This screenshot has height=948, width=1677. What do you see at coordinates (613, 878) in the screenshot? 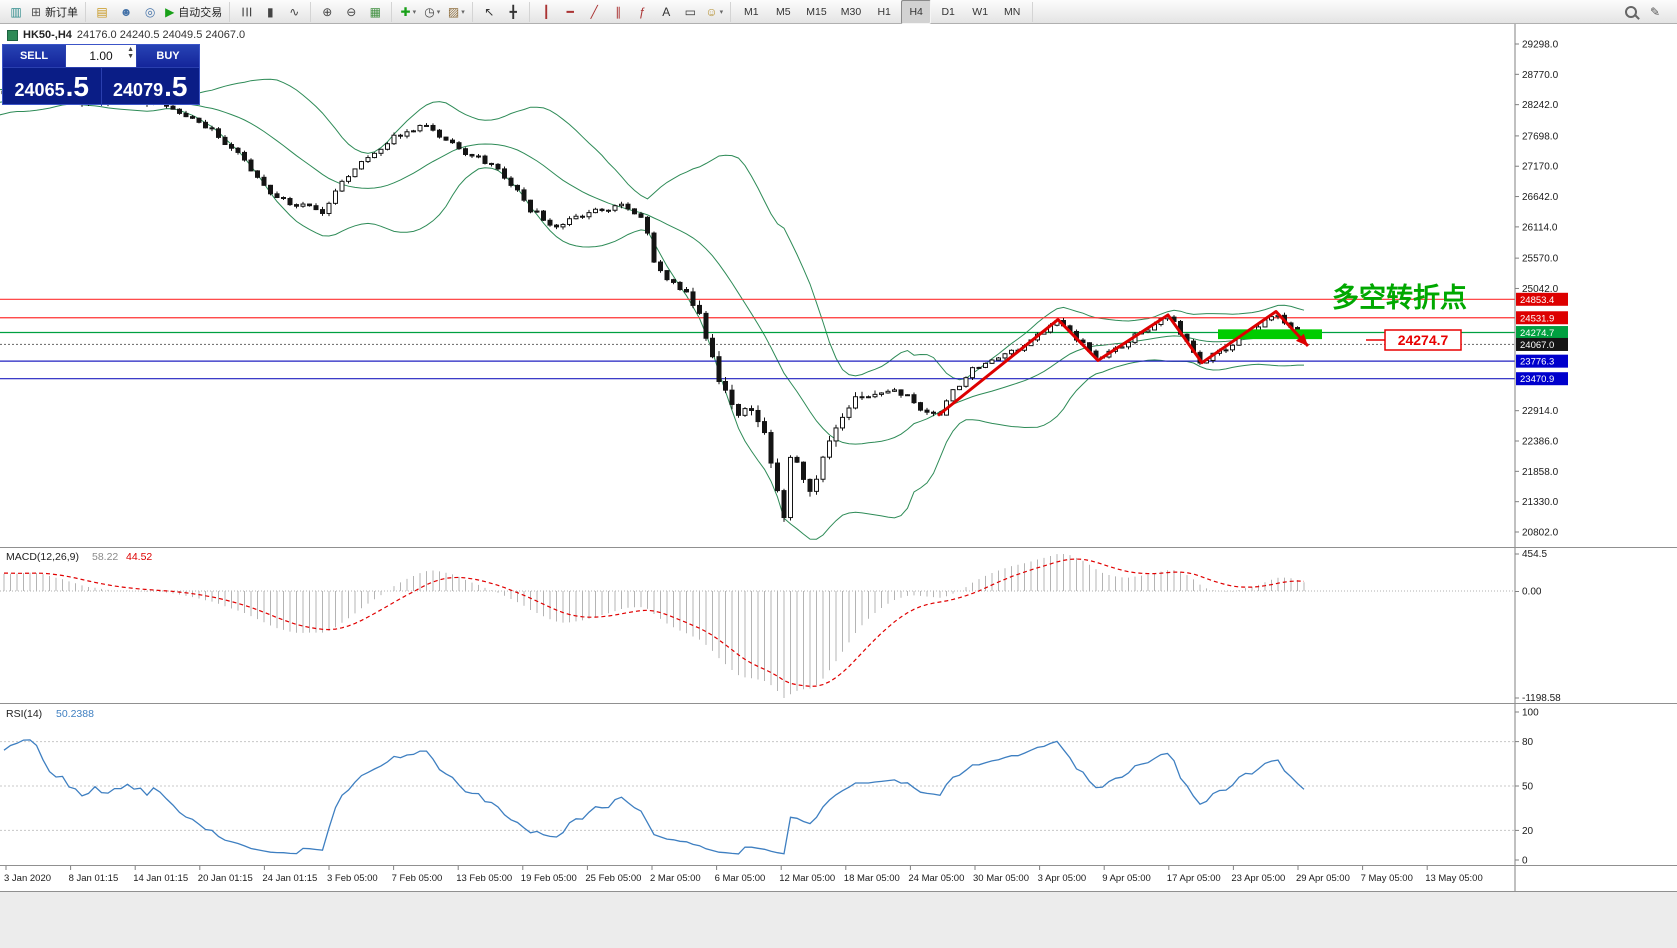
I see `svg-text: 25 Feb 05:00` at bounding box center [613, 878].